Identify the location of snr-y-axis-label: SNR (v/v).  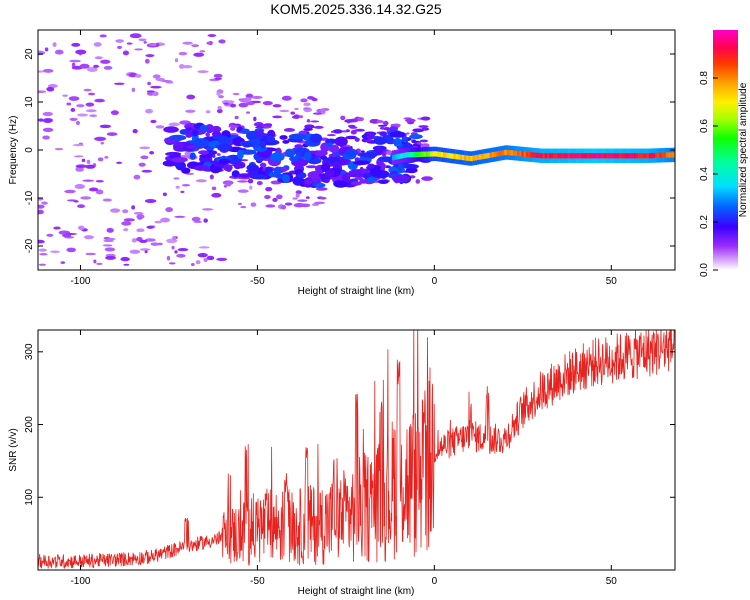
(13, 449).